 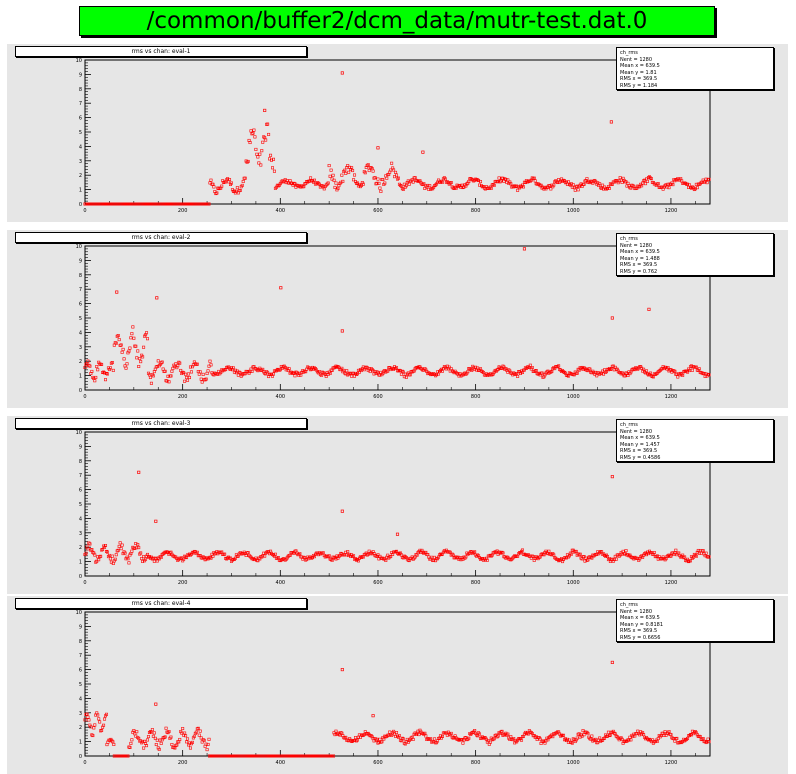 What do you see at coordinates (397, 316) in the screenshot?
I see `data-markers` at bounding box center [397, 316].